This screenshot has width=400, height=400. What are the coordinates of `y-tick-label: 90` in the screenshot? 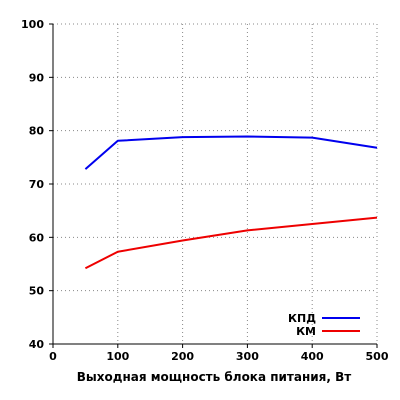 It's located at (37, 77).